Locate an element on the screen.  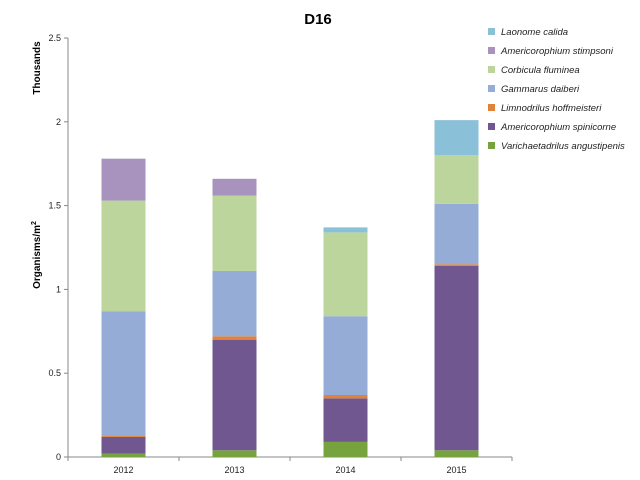
y-ticks: 0 0.5 1 1.5 2 2.5 is located at coordinates (58, 247).